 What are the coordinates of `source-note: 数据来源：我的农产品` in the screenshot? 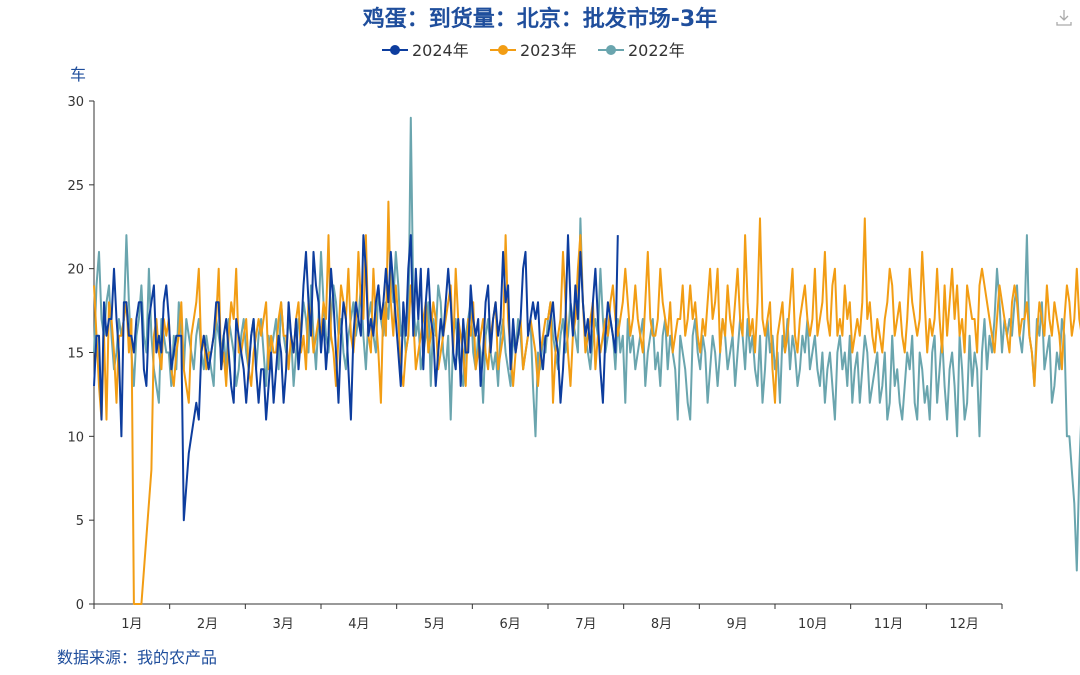 It's located at (137, 657).